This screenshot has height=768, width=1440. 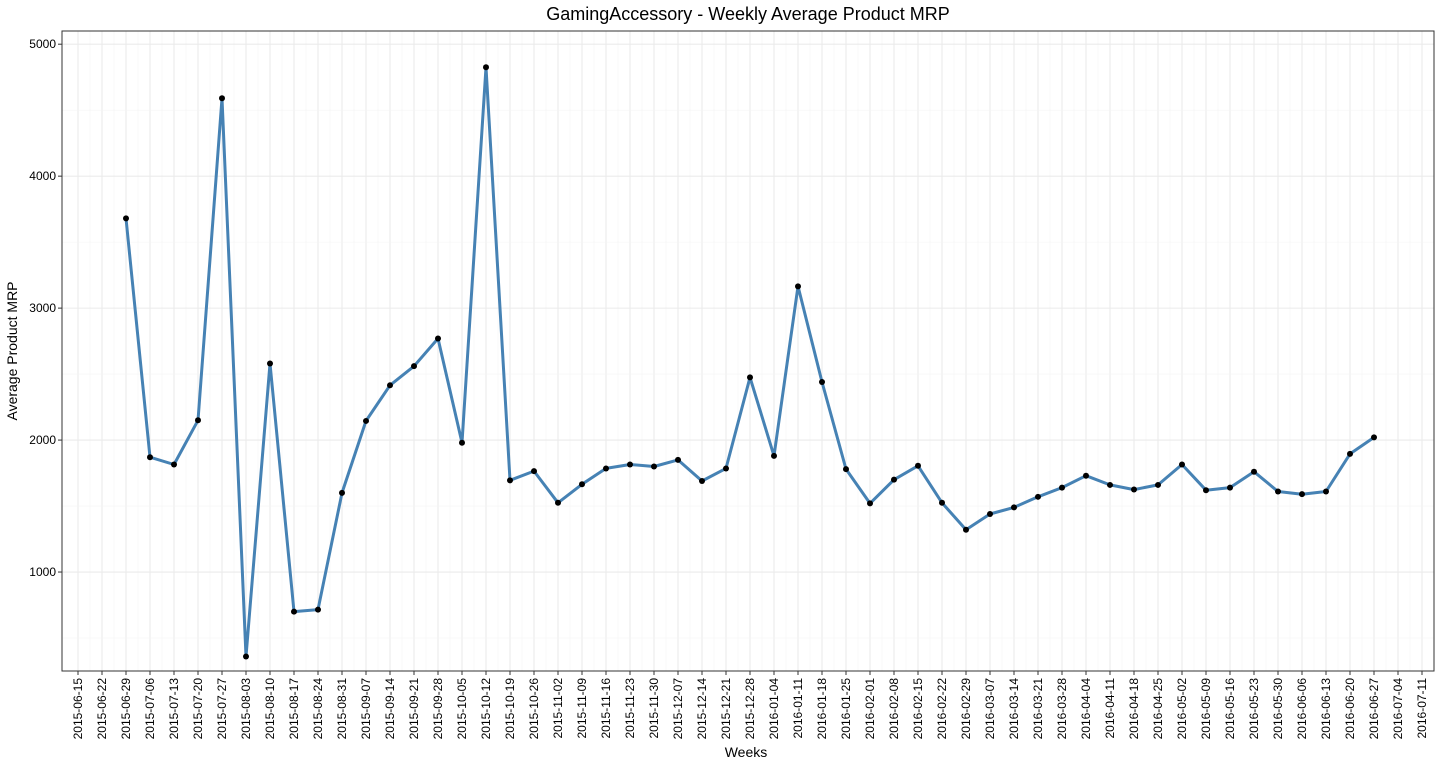 I want to click on x-tick-label: 2015-09-28, so click(x=438, y=709).